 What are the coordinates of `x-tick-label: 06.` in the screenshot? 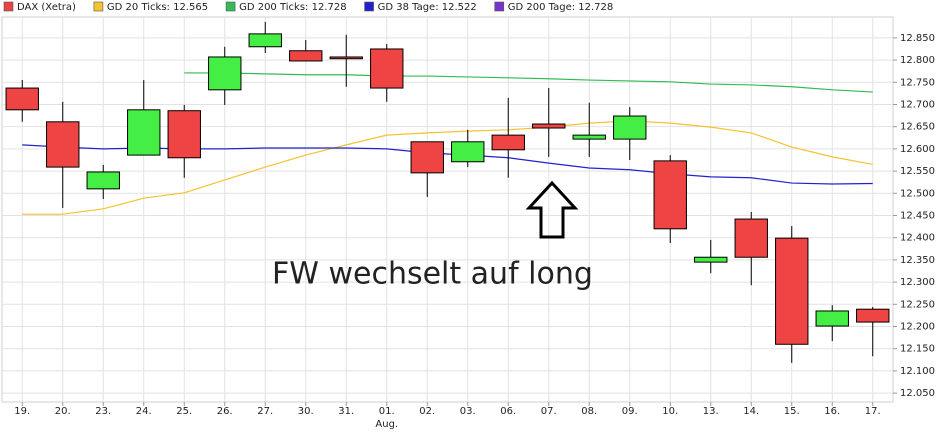 It's located at (508, 411).